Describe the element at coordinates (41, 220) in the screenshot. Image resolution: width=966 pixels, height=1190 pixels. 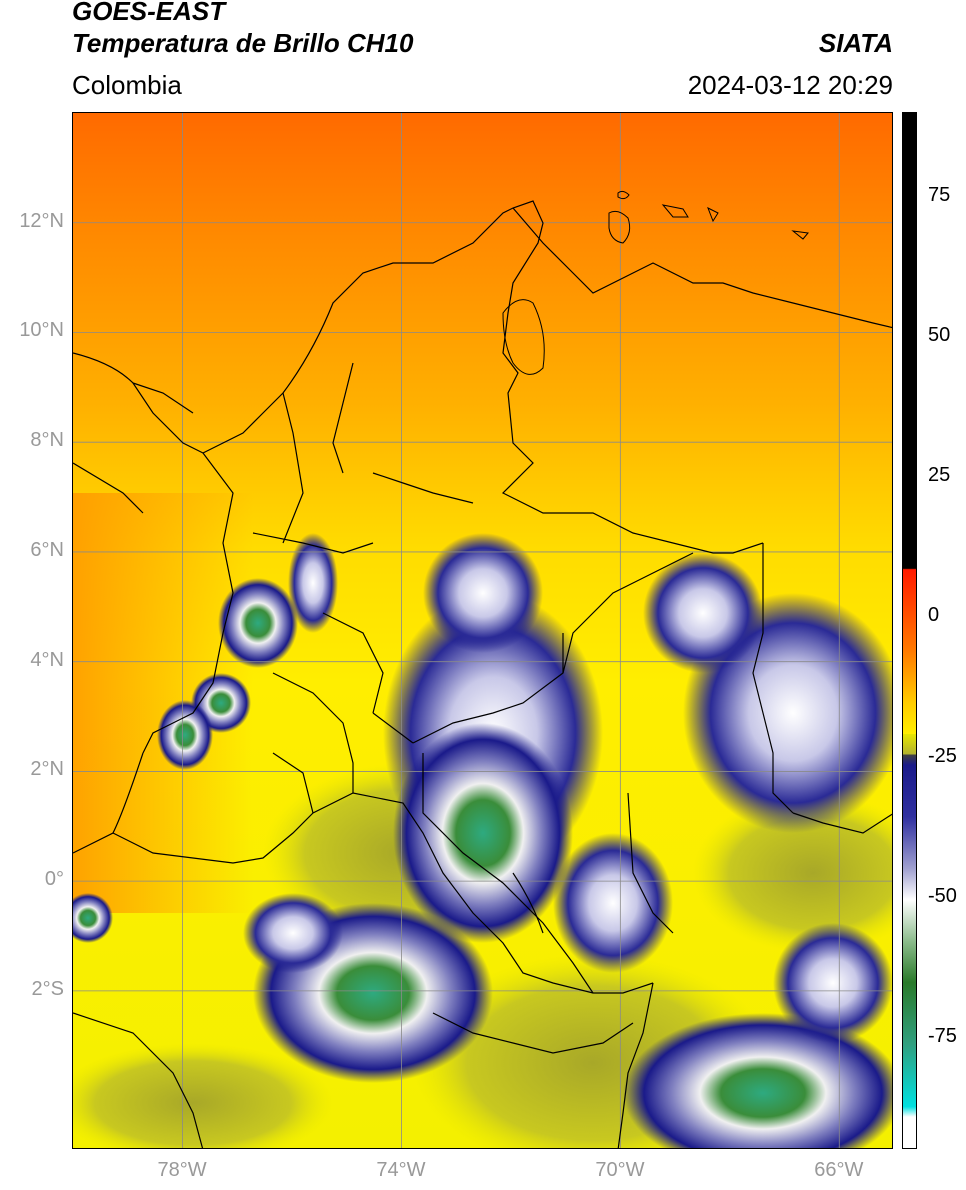
I see `latitude-tick-label: 12°N` at that location.